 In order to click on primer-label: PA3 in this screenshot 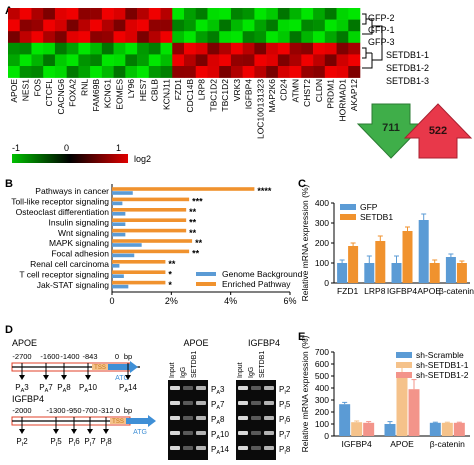, I will do `click(22, 388)`.